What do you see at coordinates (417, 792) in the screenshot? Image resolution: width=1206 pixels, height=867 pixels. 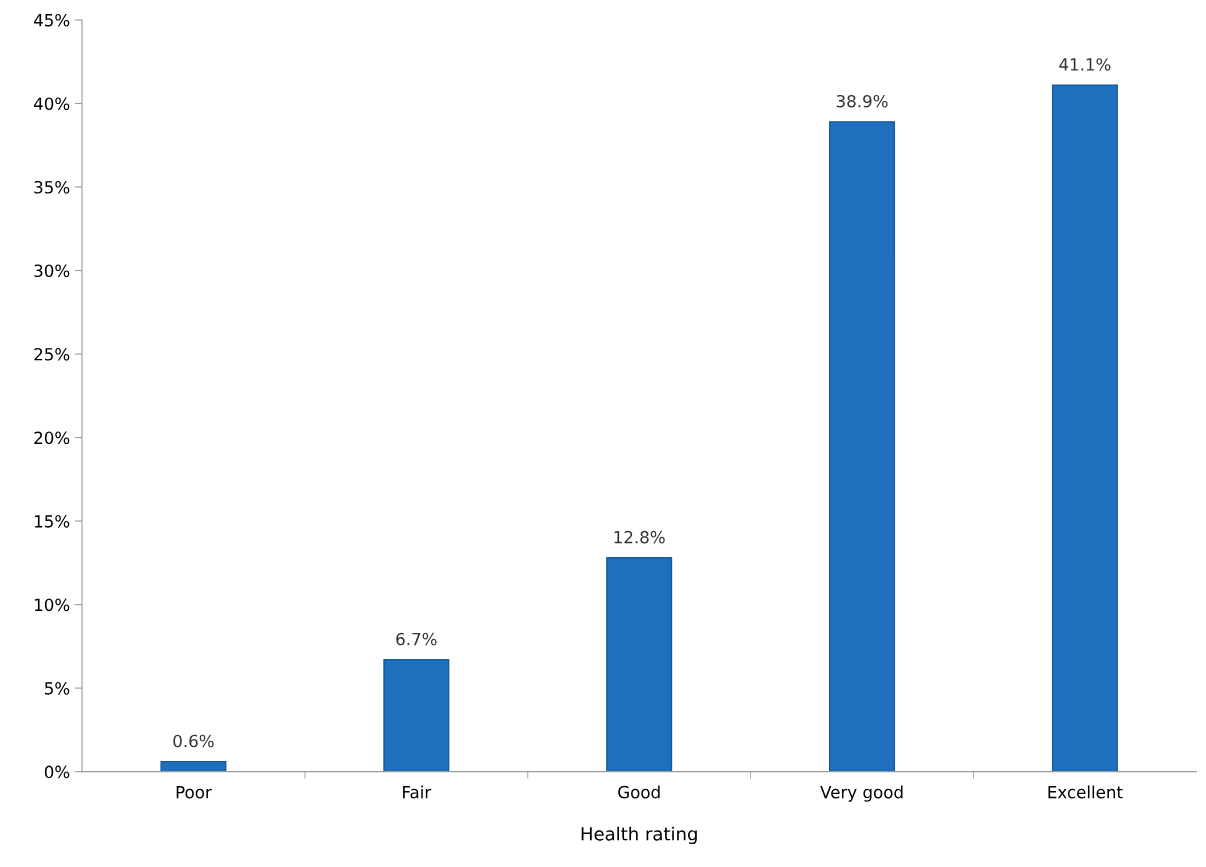 I see `x-tick-label: Fair` at bounding box center [417, 792].